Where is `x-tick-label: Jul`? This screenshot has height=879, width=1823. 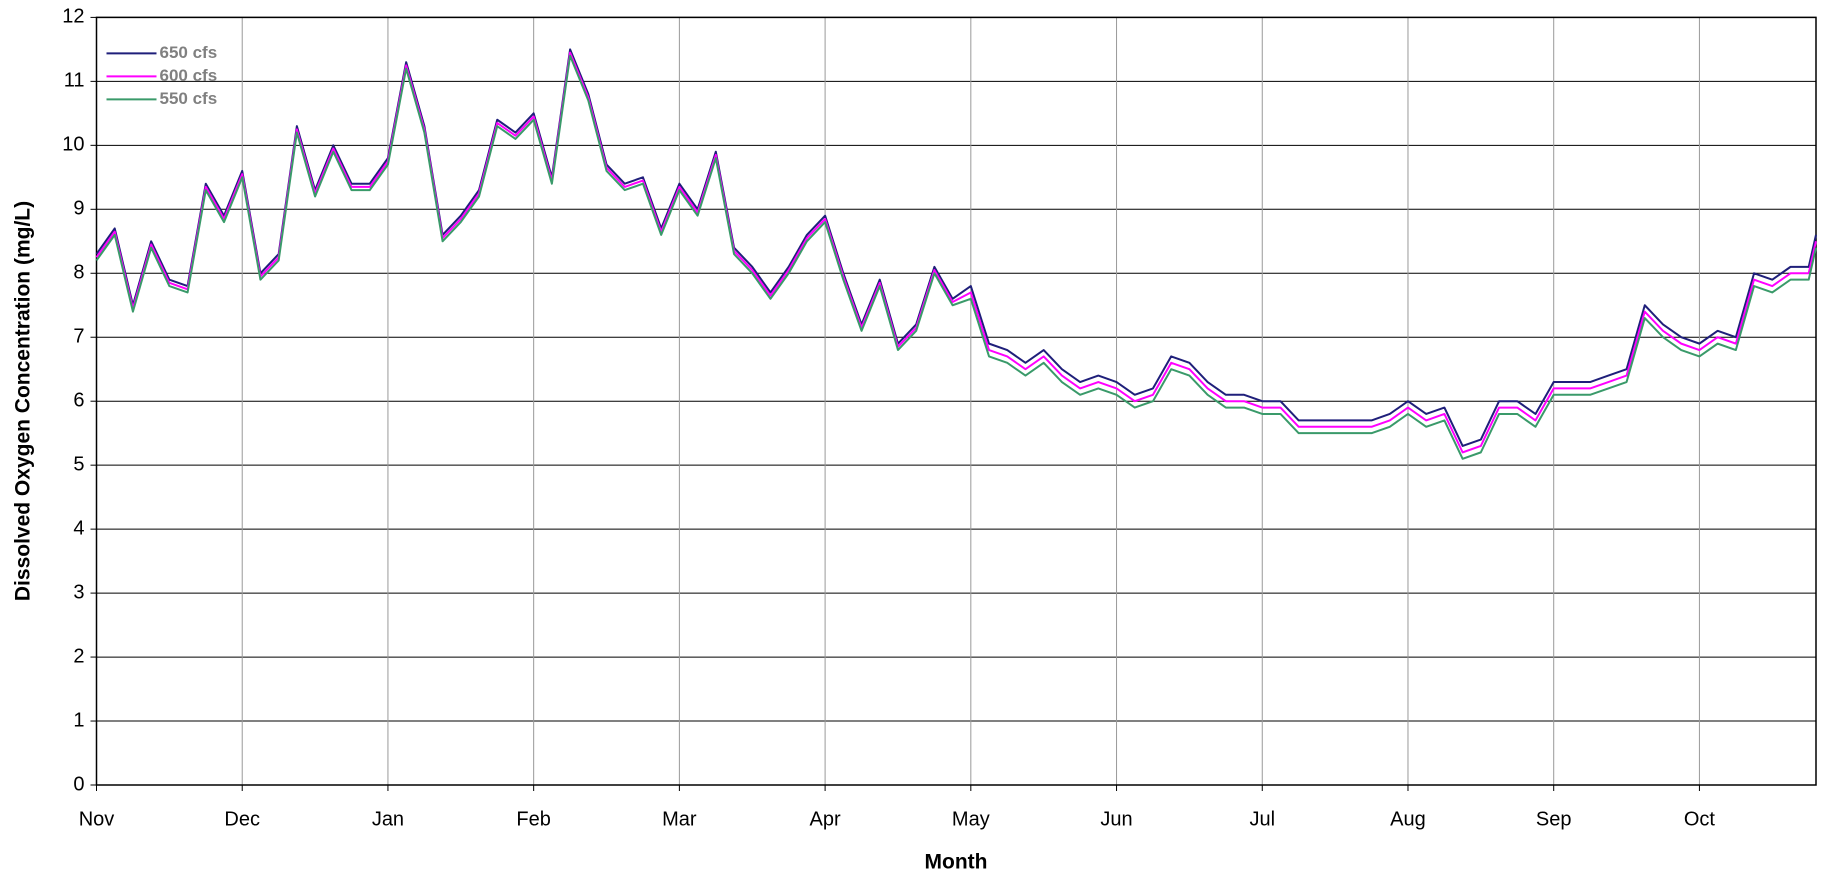 x-tick-label: Jul is located at coordinates (1262, 819).